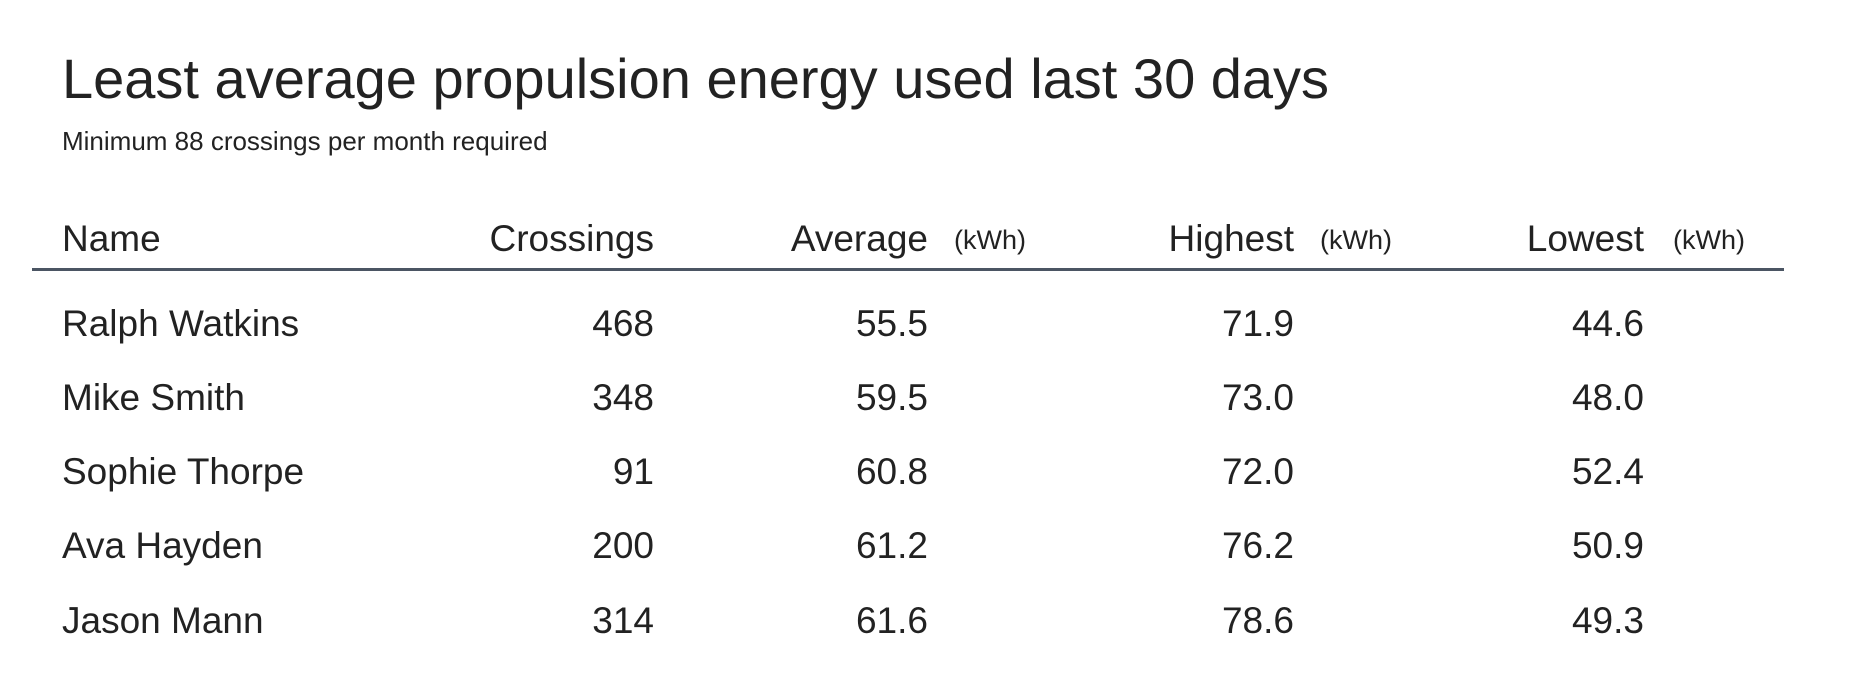  Describe the element at coordinates (163, 620) in the screenshot. I see `cell-name: Jason Mann` at that location.